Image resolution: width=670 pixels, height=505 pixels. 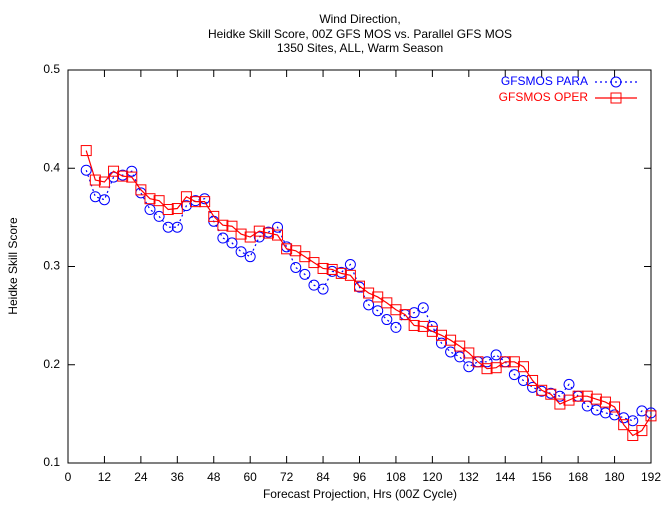 What do you see at coordinates (544, 97) in the screenshot?
I see `legend-label: GFSMOS OPER` at bounding box center [544, 97].